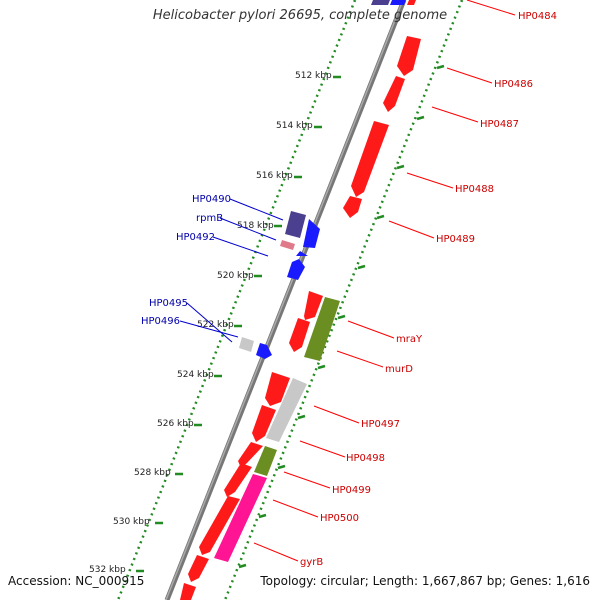 The image size is (600, 600). What do you see at coordinates (211, 199) in the screenshot?
I see `gene-label-hp0490: HP0490` at bounding box center [211, 199].